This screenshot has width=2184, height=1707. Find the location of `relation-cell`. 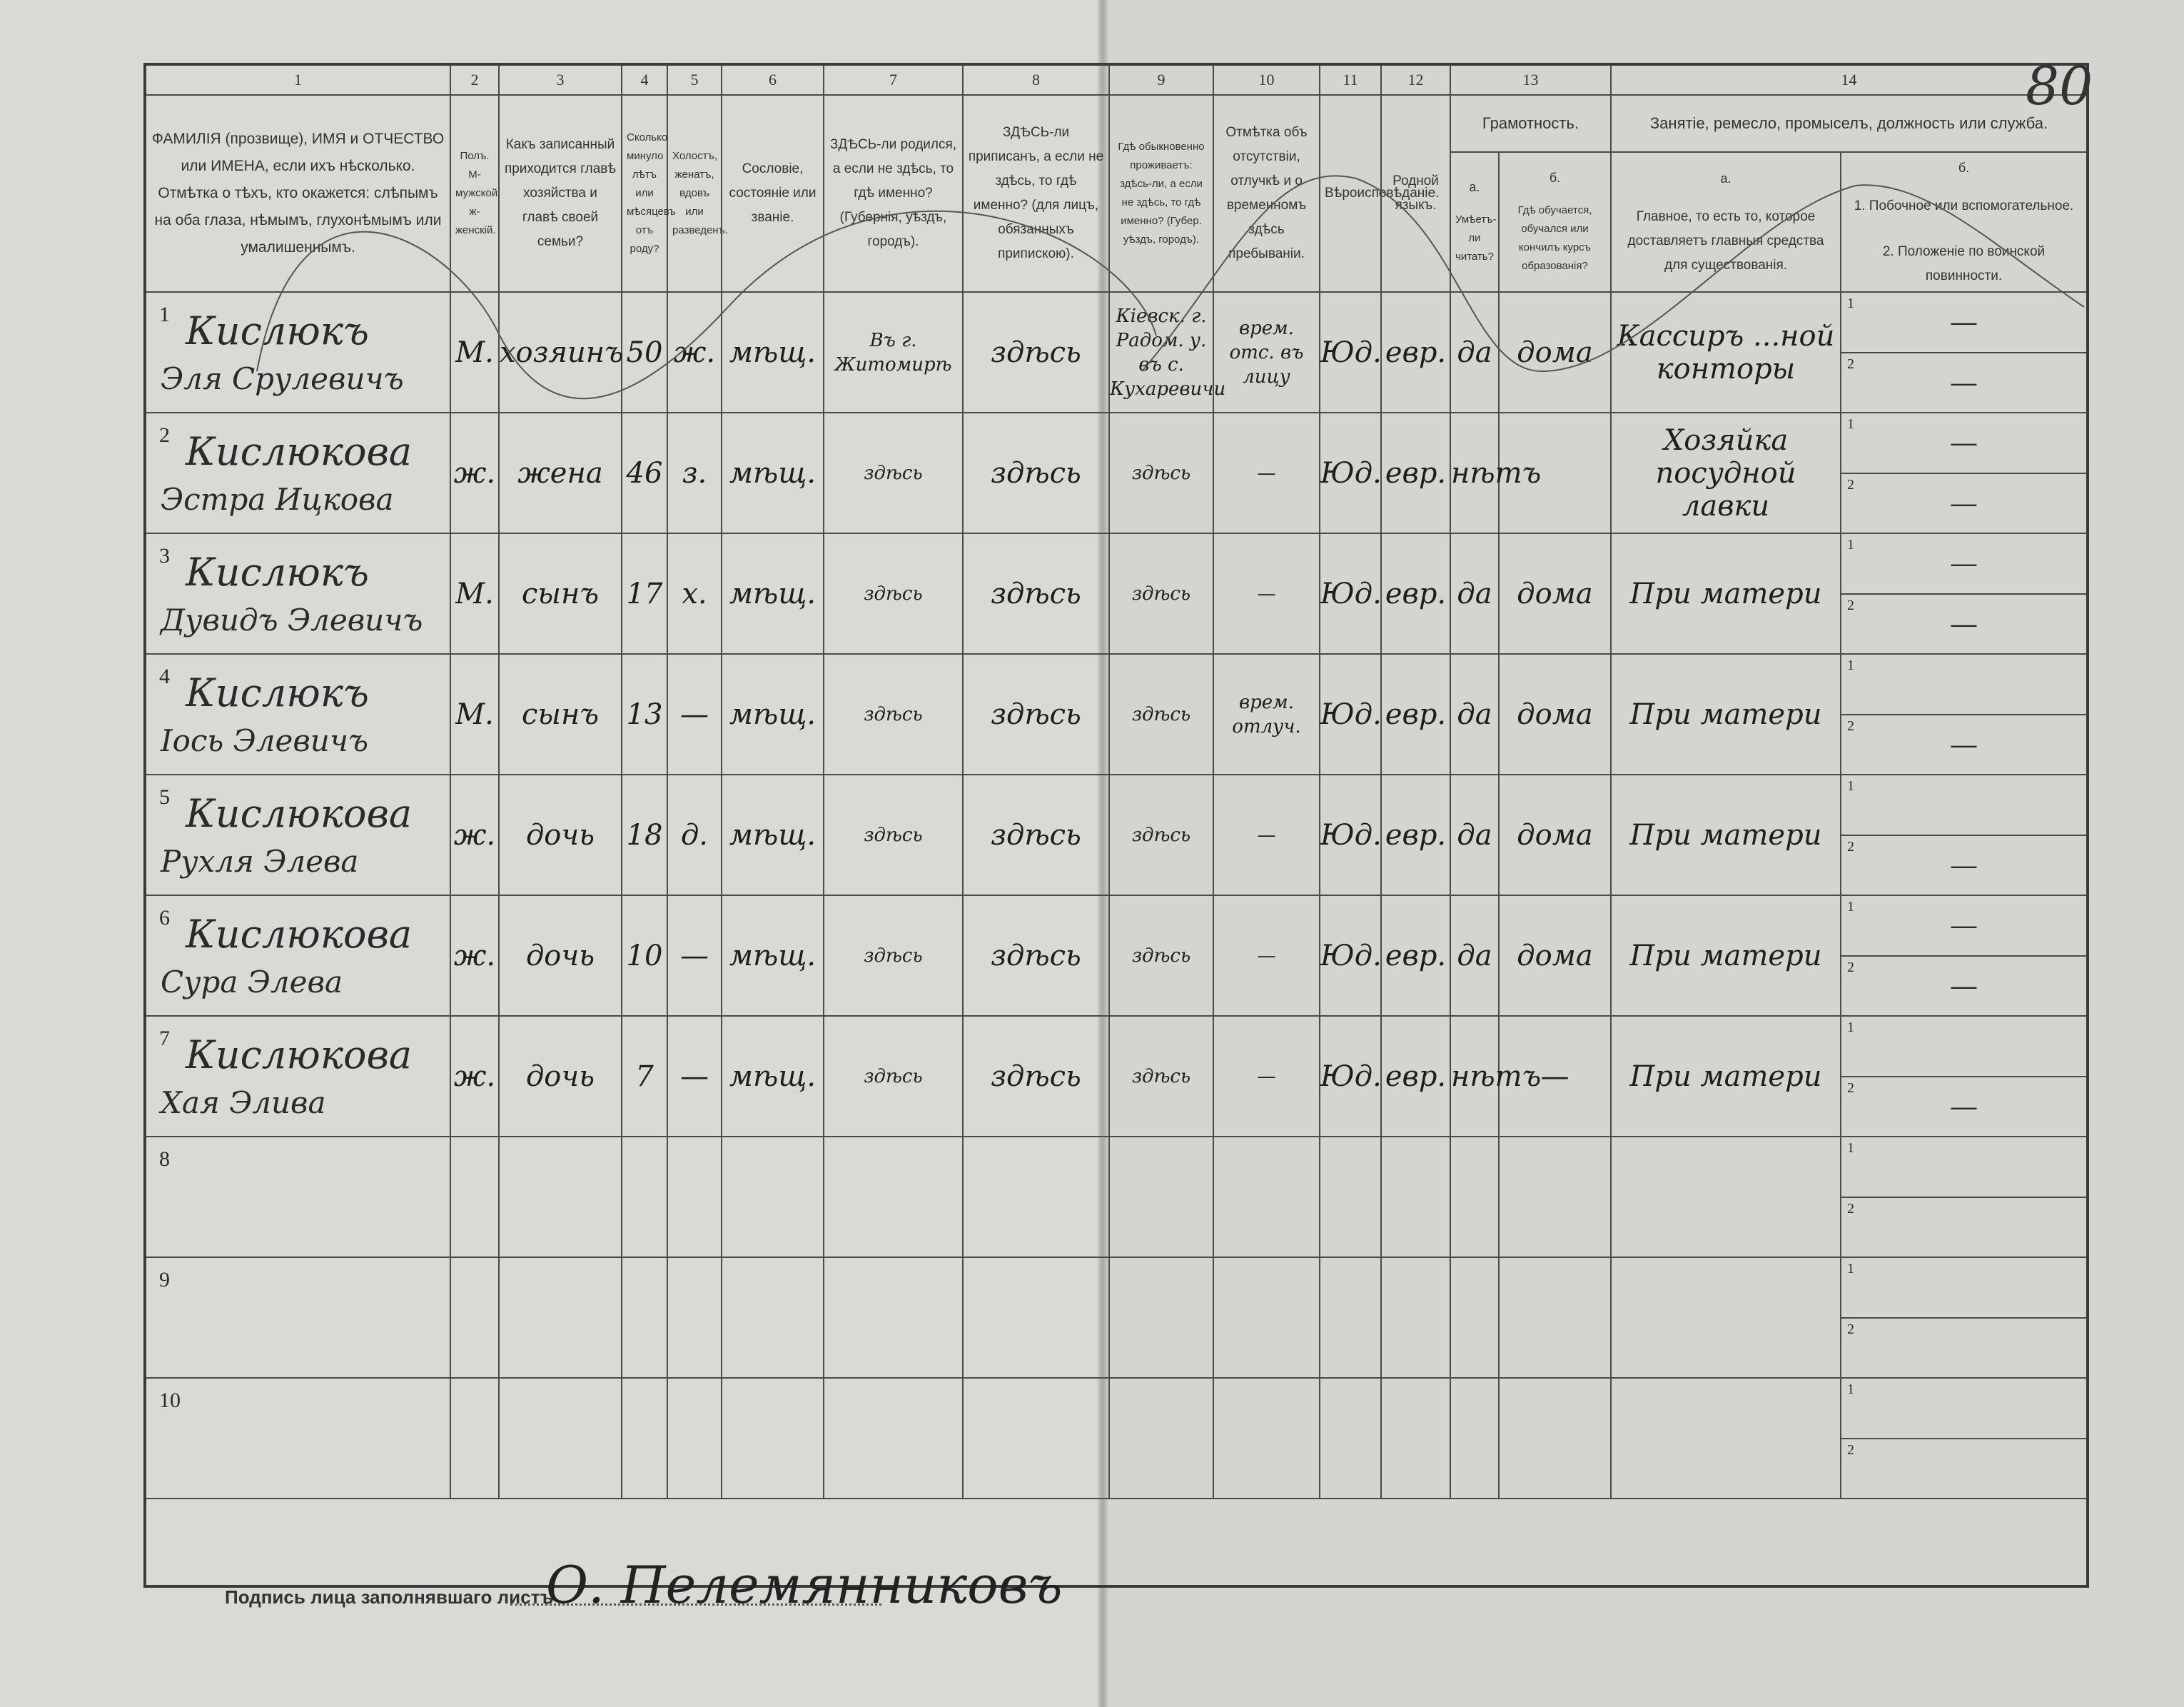

relation-cell is located at coordinates (560, 1197).